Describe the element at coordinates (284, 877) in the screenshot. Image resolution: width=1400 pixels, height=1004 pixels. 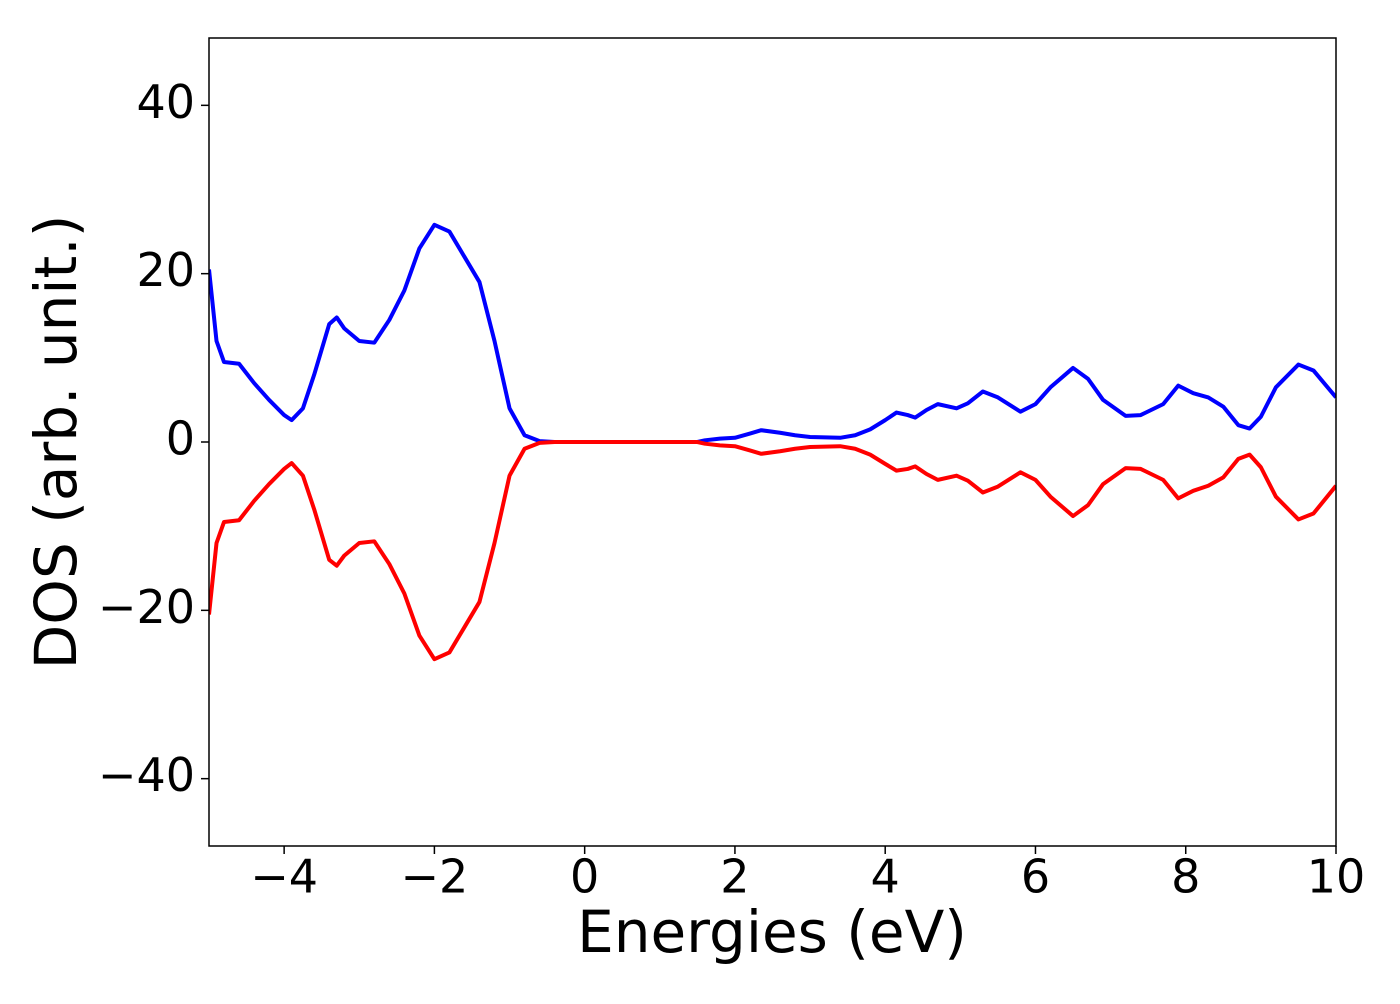
I see `x-tick-label: −4` at that location.